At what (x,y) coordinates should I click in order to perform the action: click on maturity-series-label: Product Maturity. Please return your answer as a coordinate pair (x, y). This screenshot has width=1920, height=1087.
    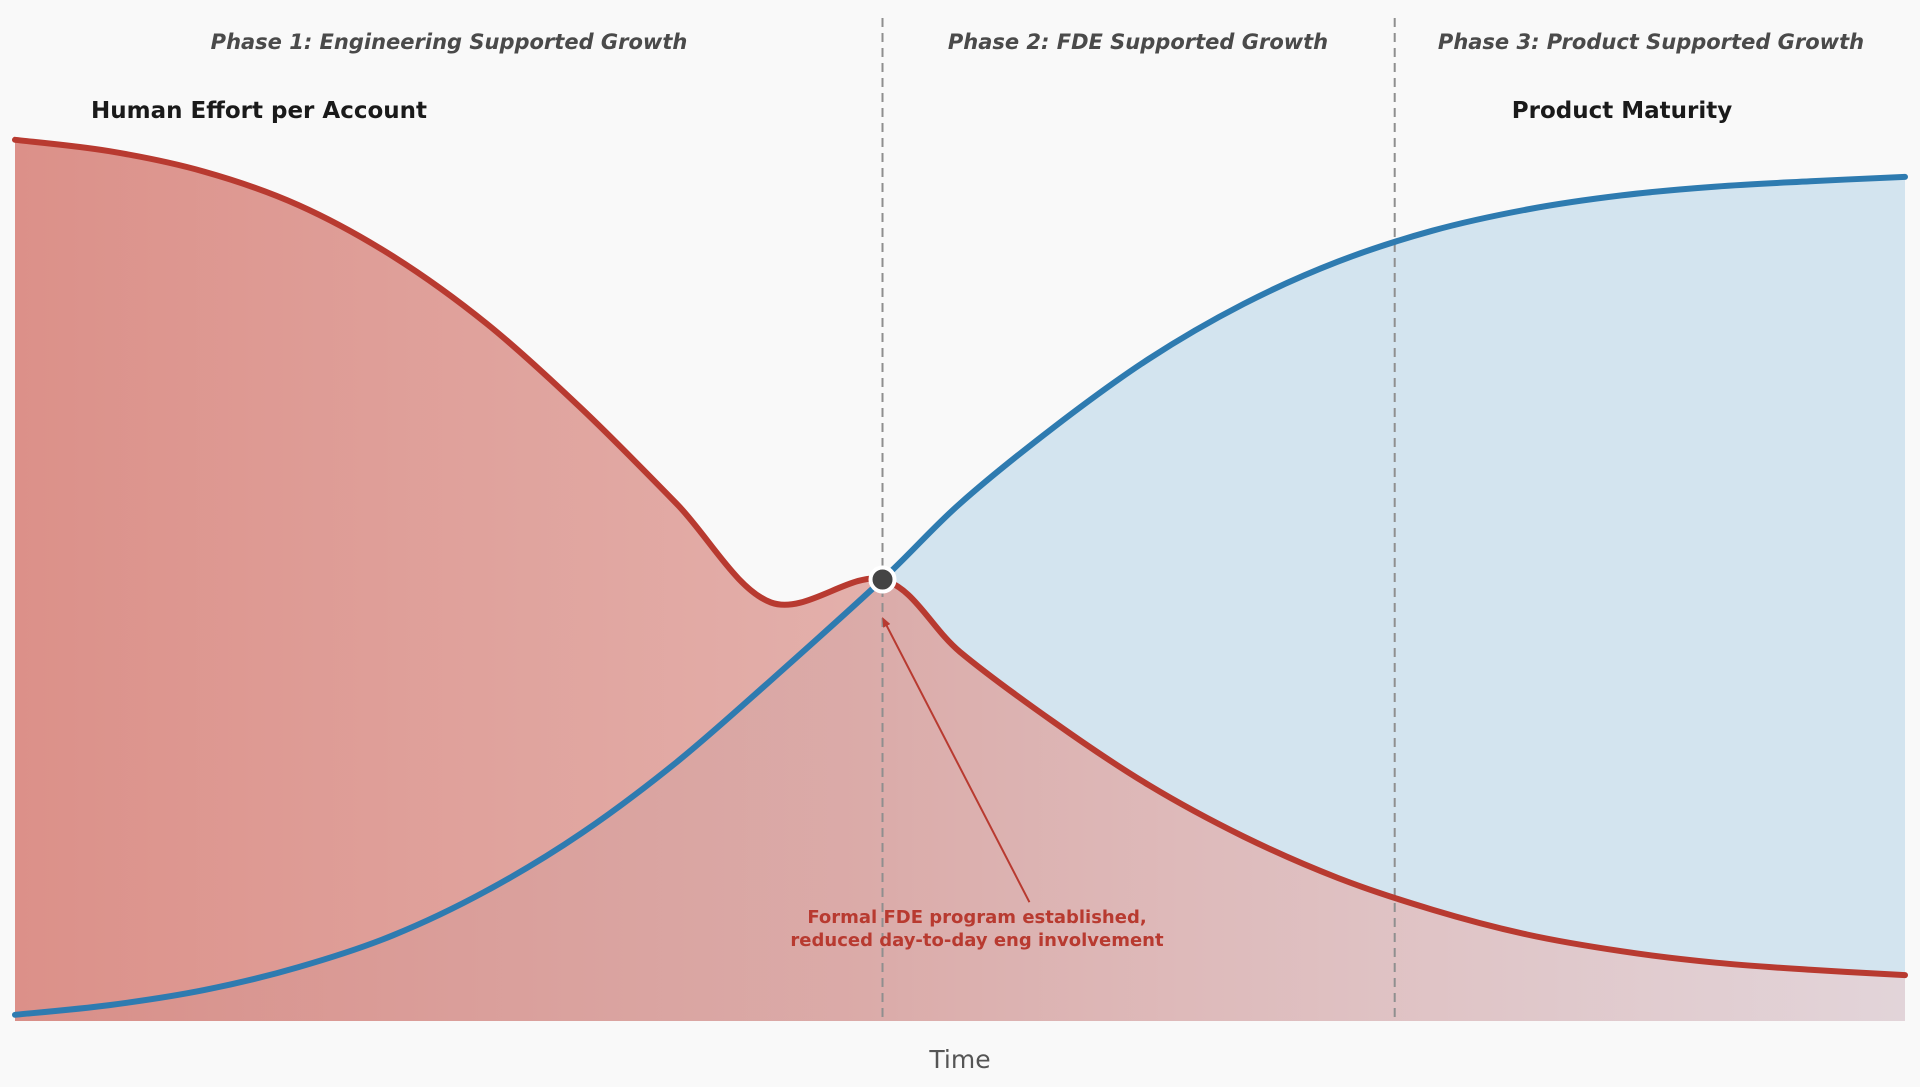
    Looking at the image, I should click on (1622, 111).